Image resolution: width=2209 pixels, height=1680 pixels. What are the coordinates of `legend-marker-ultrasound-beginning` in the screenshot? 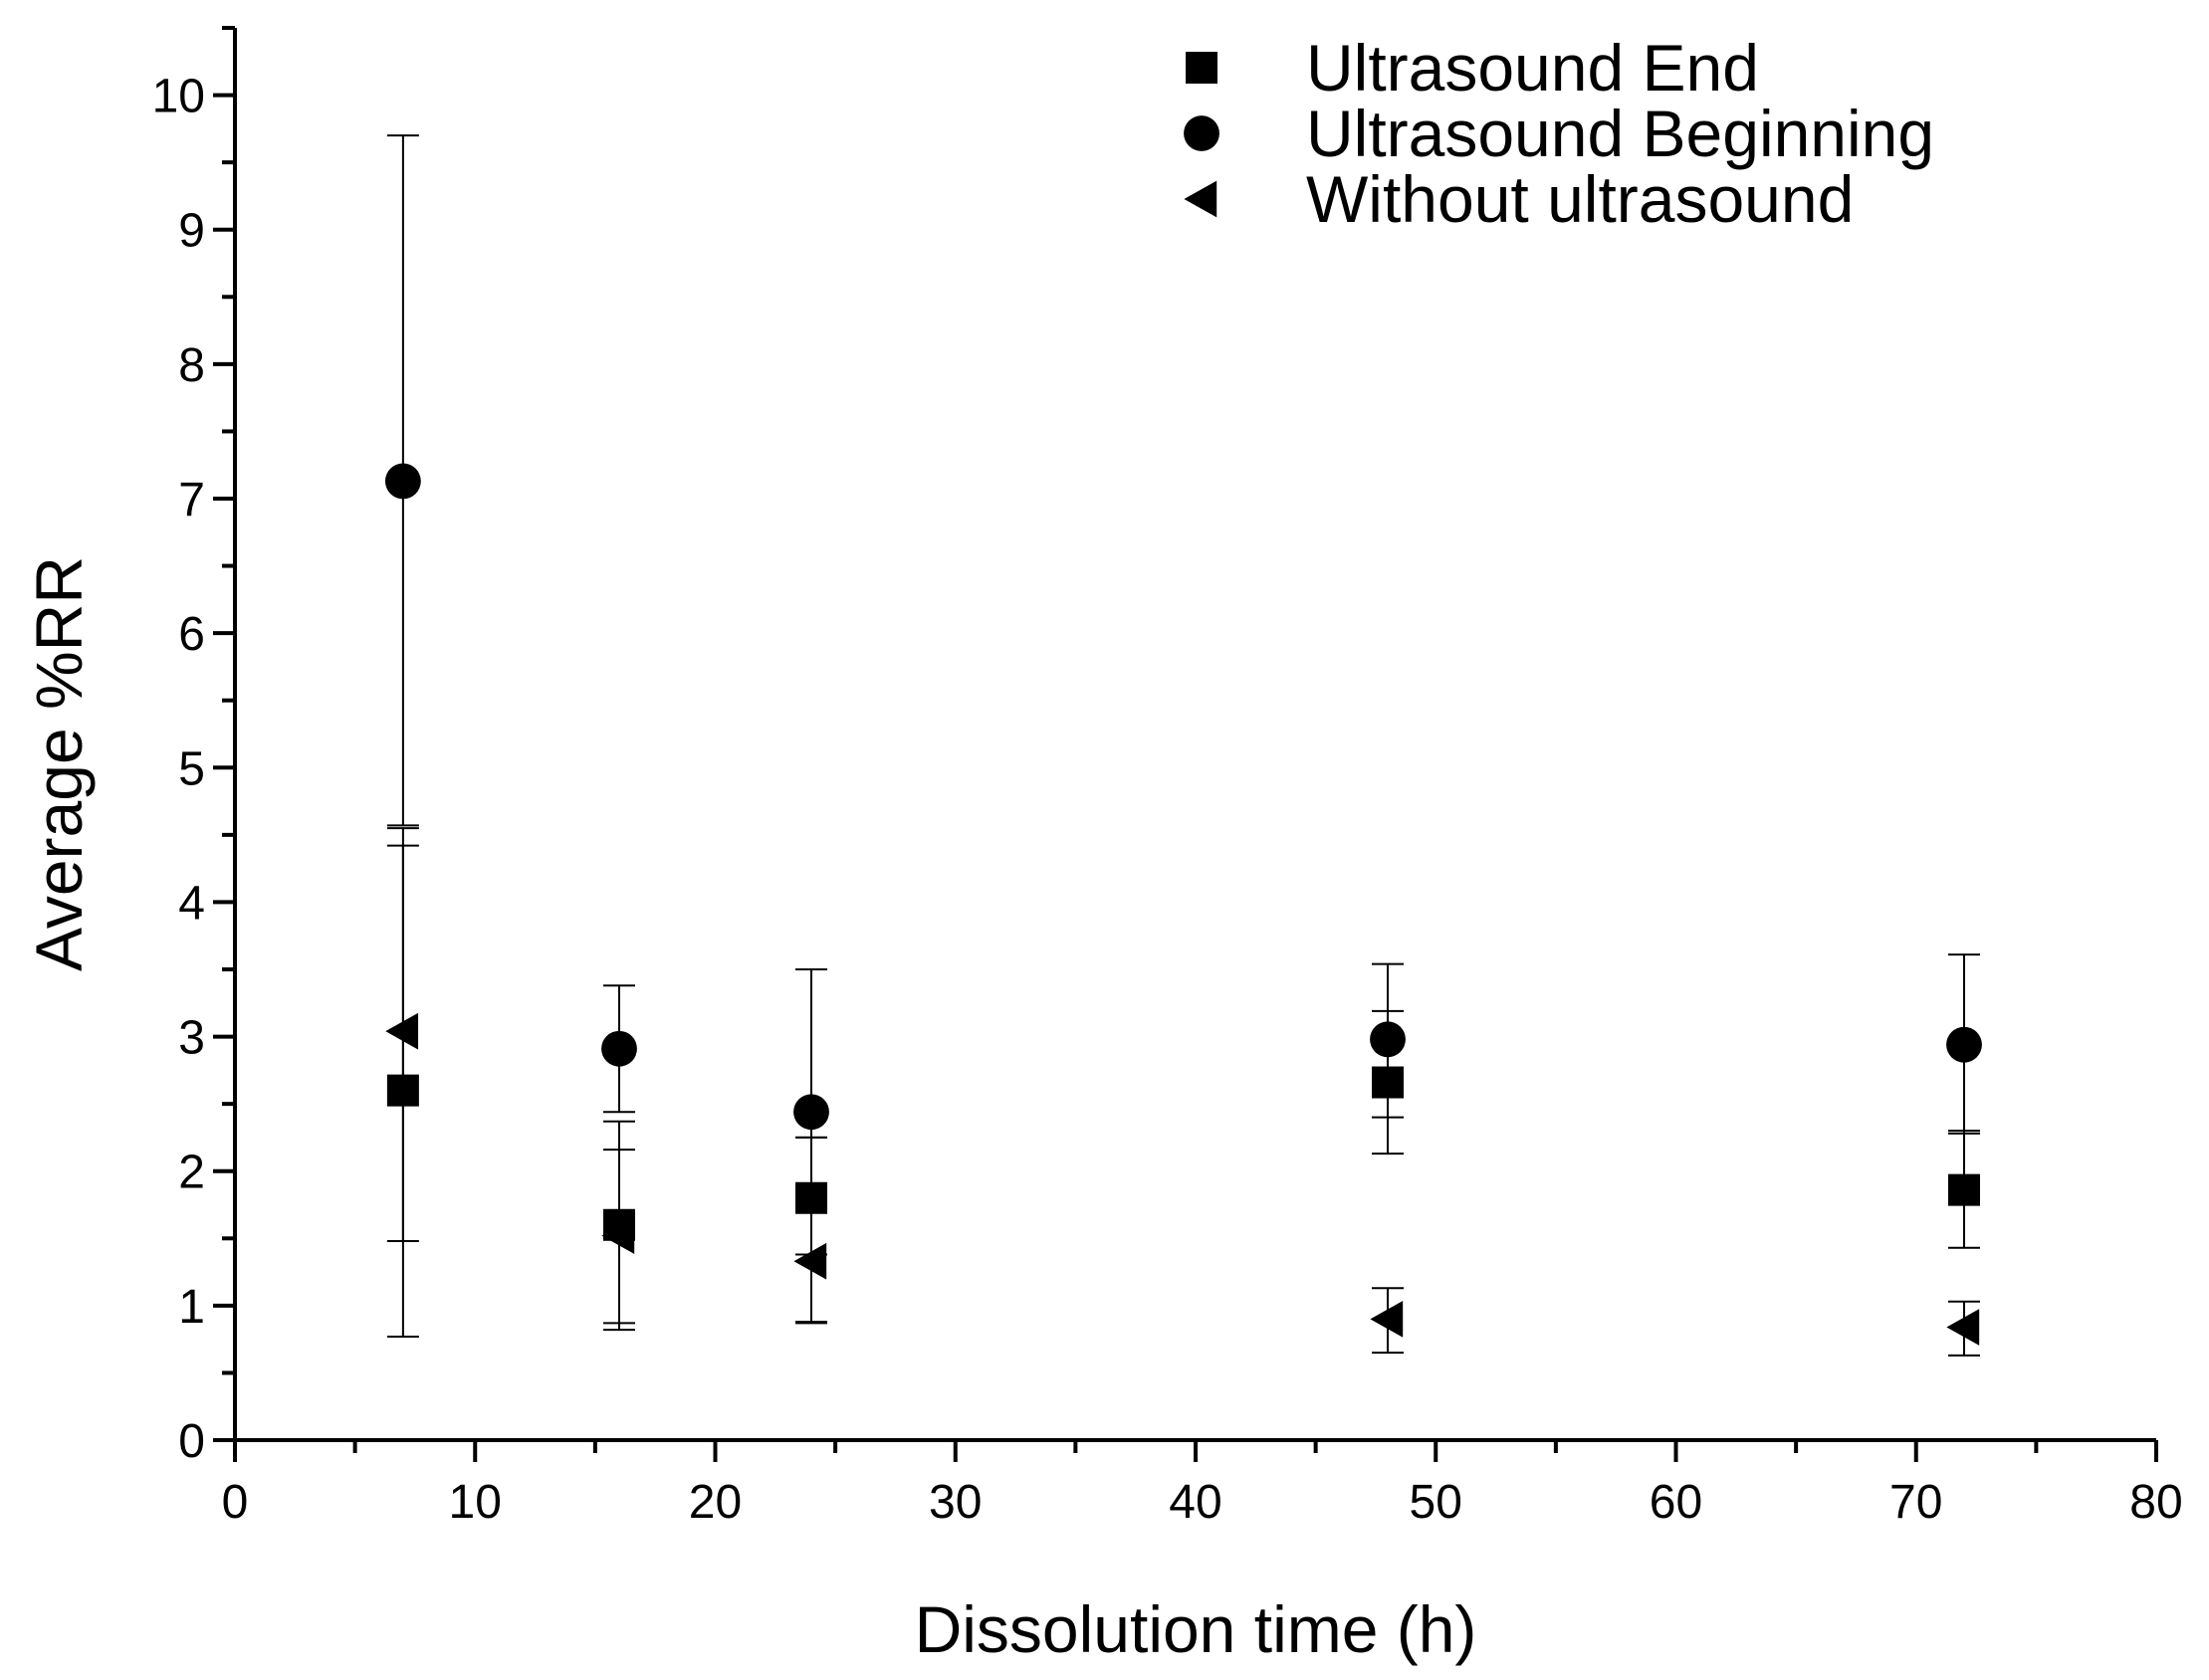 It's located at (1201, 133).